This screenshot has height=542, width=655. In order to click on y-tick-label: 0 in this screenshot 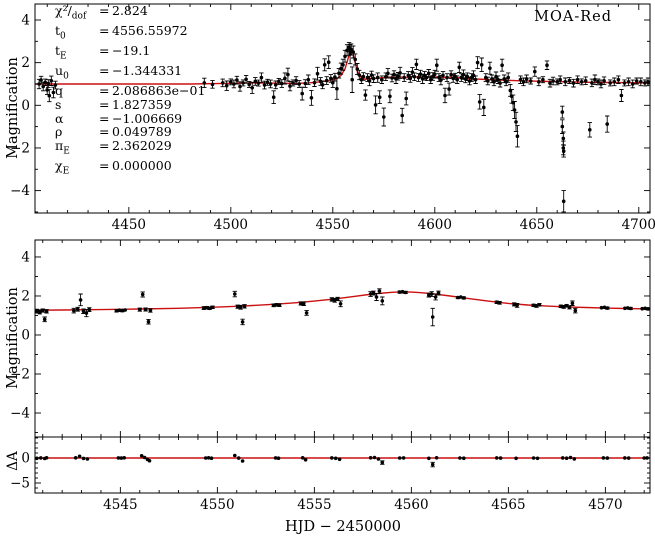, I will do `click(25, 459)`.